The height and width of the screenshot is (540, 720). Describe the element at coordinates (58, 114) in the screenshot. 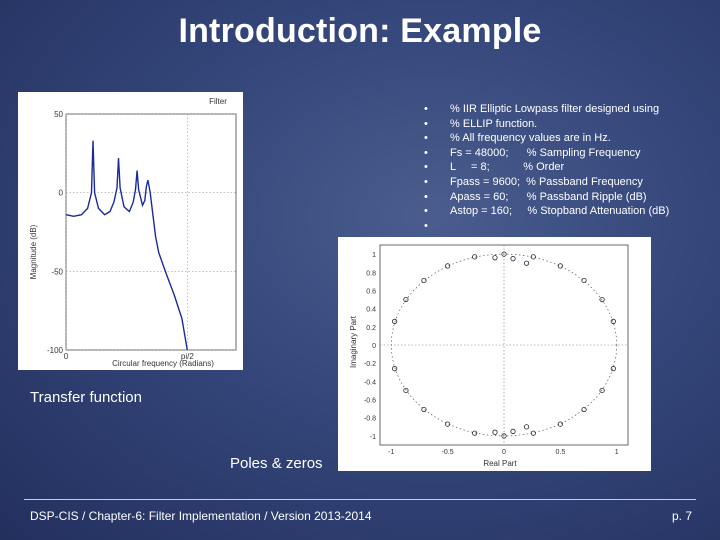

I see `tf-y-tick-label: 50` at that location.